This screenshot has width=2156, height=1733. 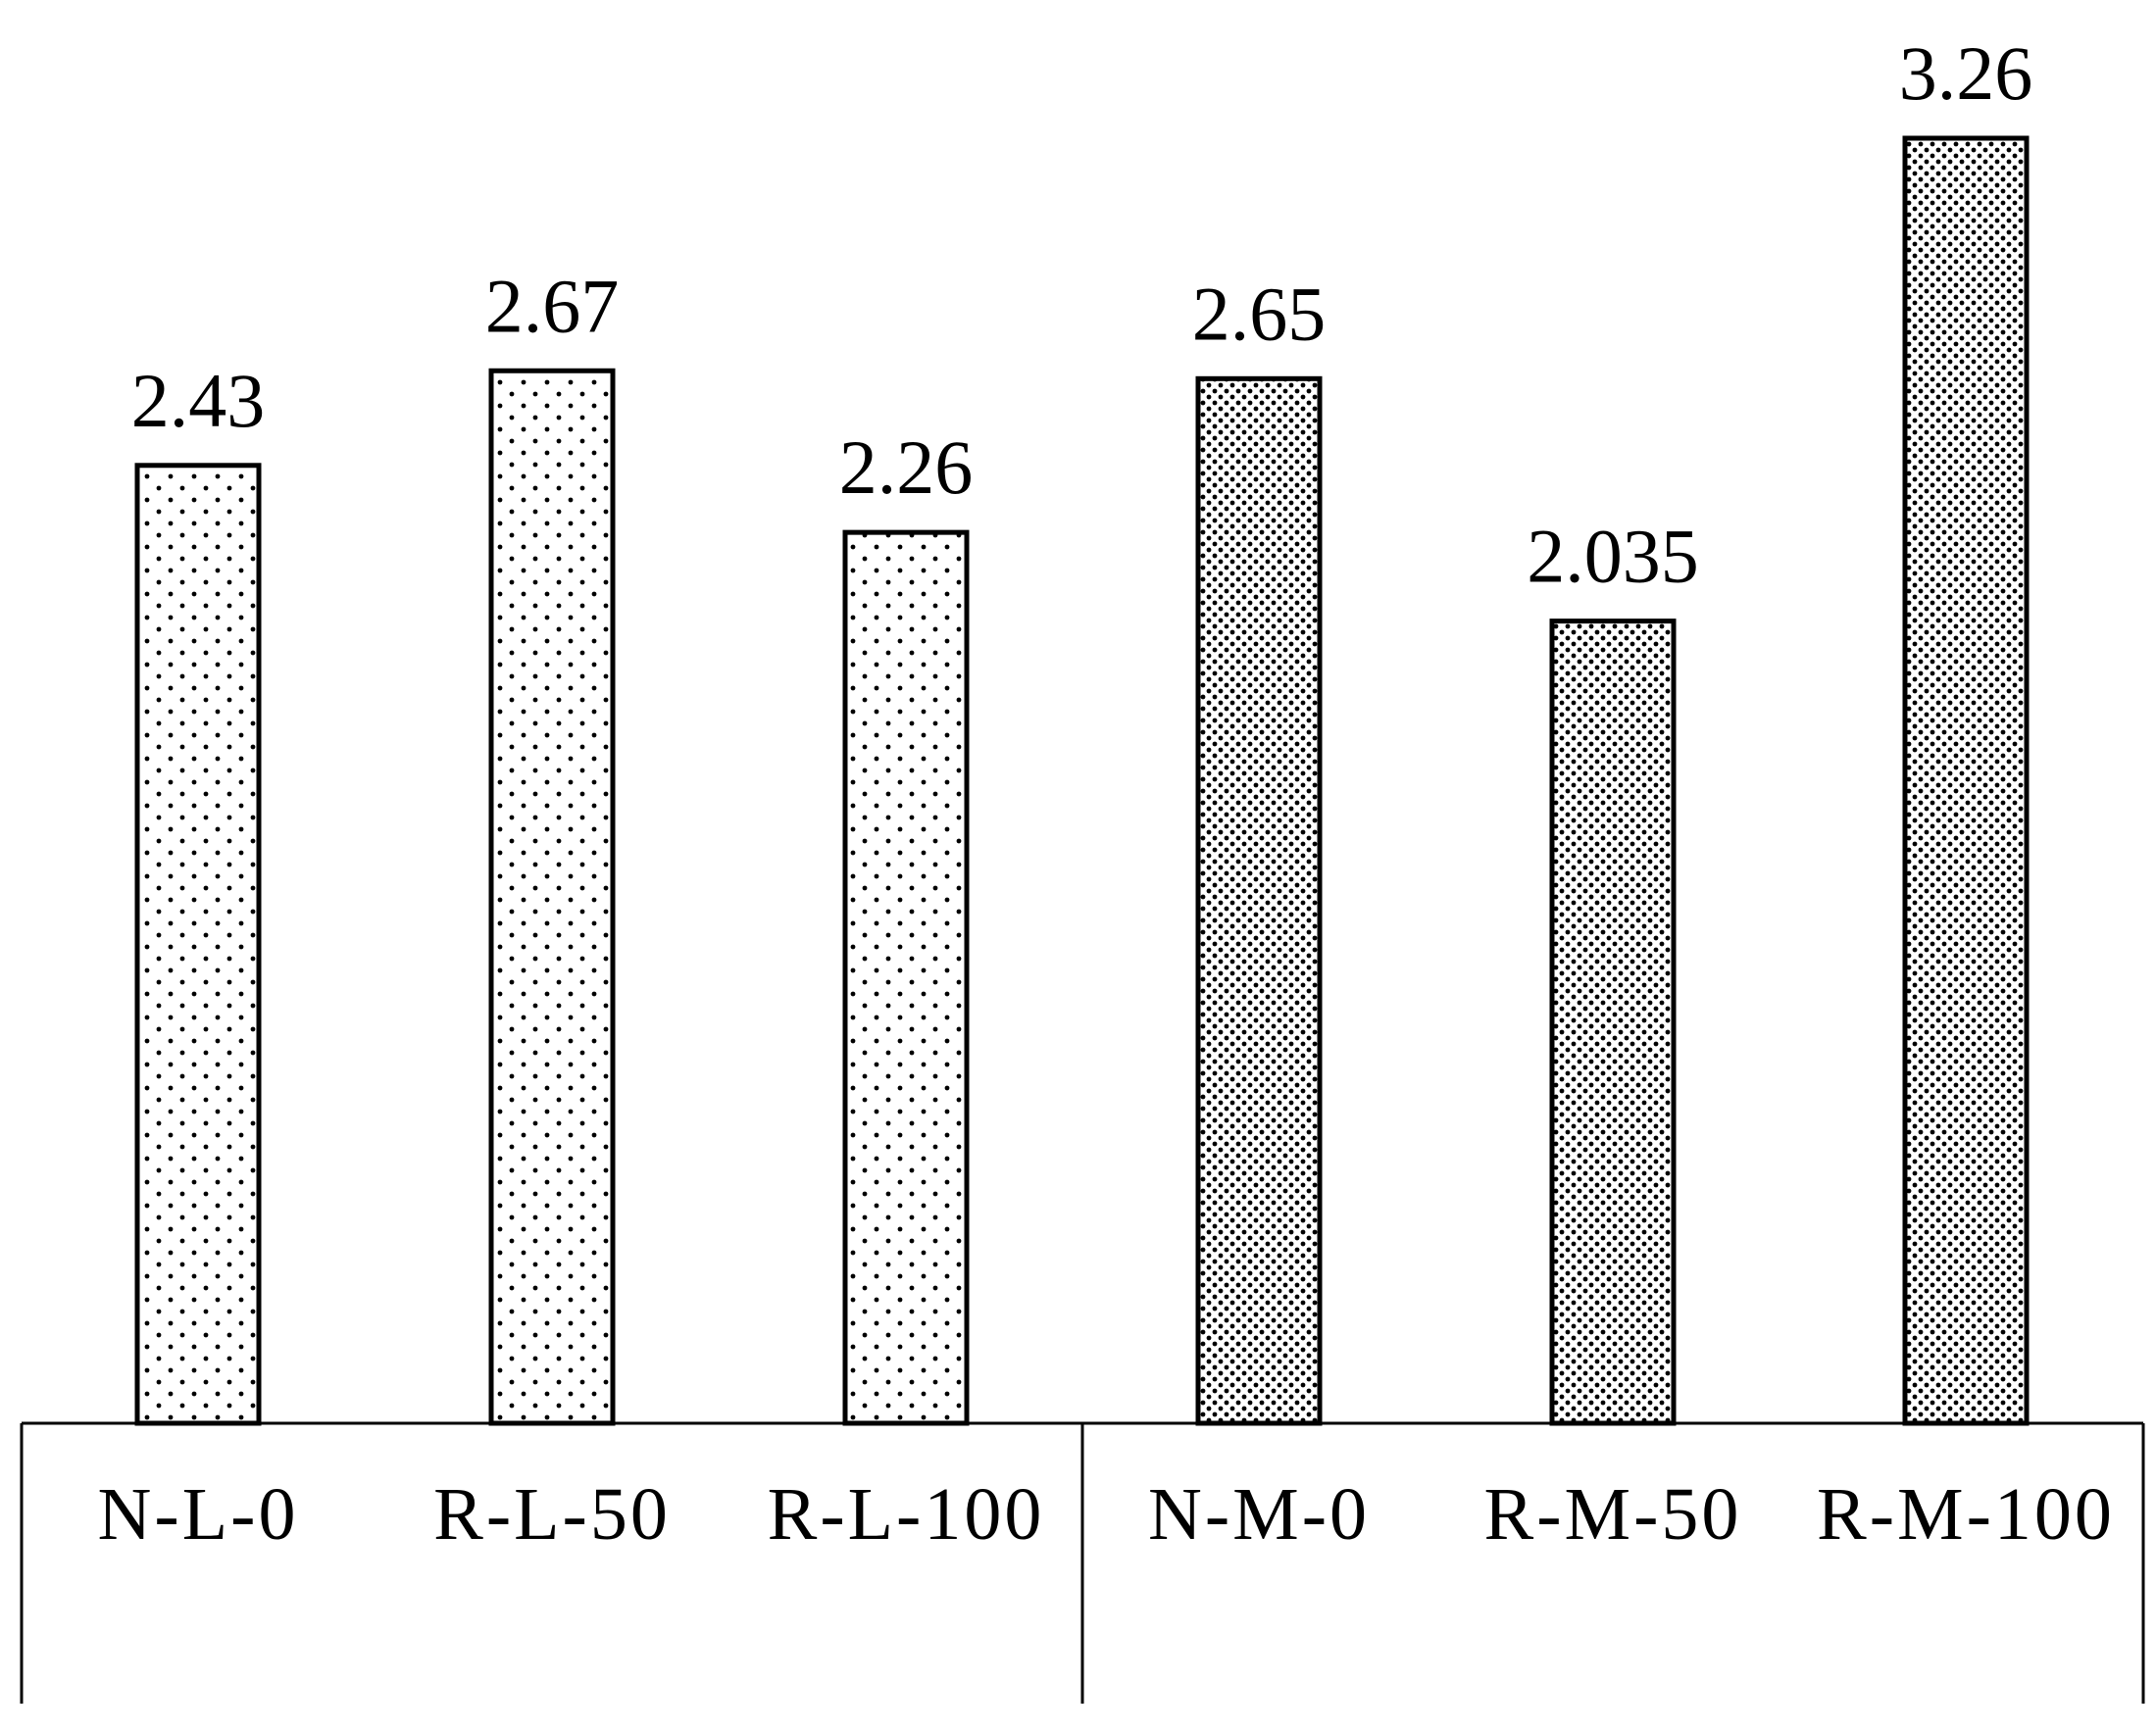 I want to click on value-label-r-l-50: 2.67, so click(x=552, y=305).